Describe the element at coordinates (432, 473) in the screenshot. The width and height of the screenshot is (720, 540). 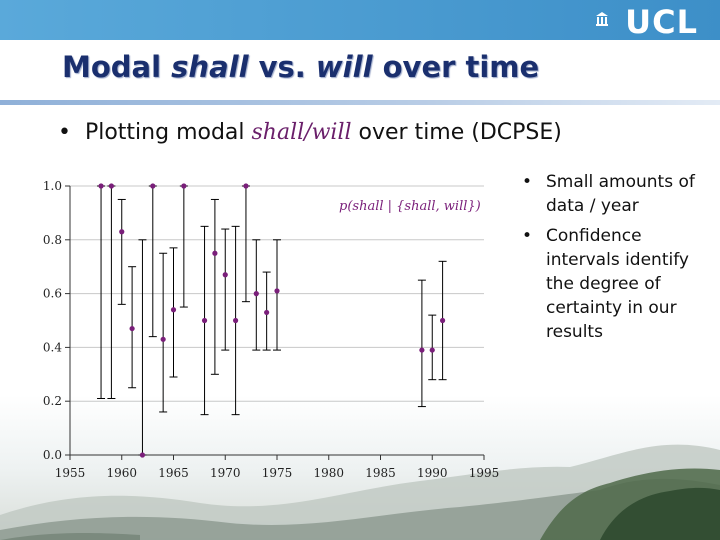
I see `x-tick-label: 1990` at that location.